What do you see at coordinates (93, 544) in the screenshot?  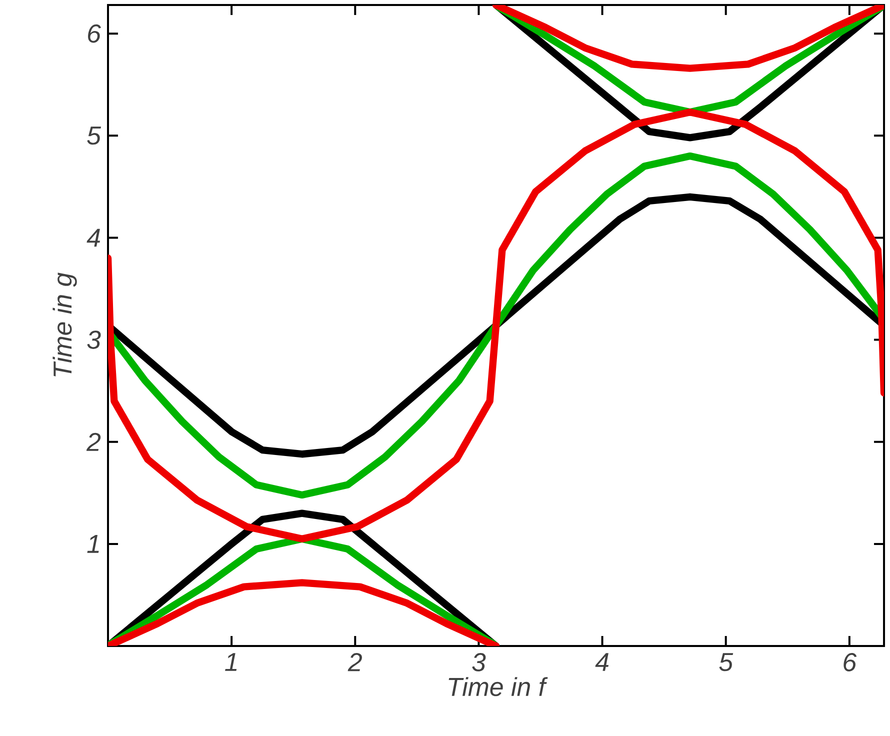 I see `y-tick-label: 1` at bounding box center [93, 544].